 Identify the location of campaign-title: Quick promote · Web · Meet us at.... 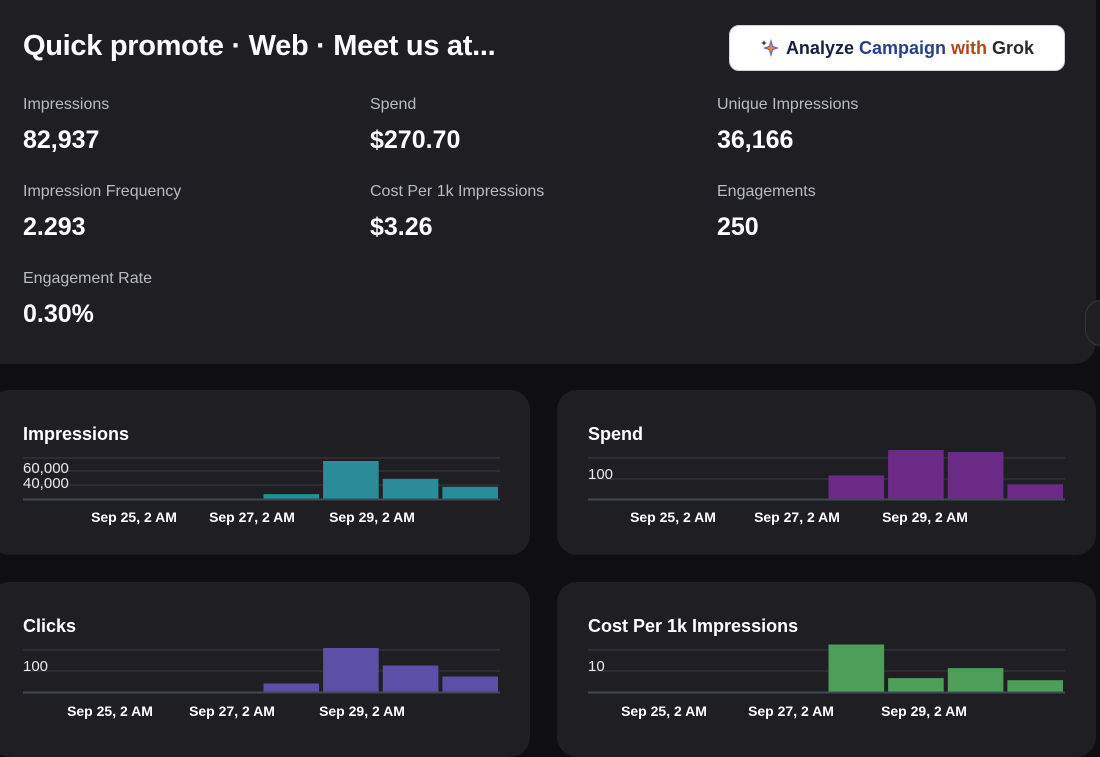
(259, 46).